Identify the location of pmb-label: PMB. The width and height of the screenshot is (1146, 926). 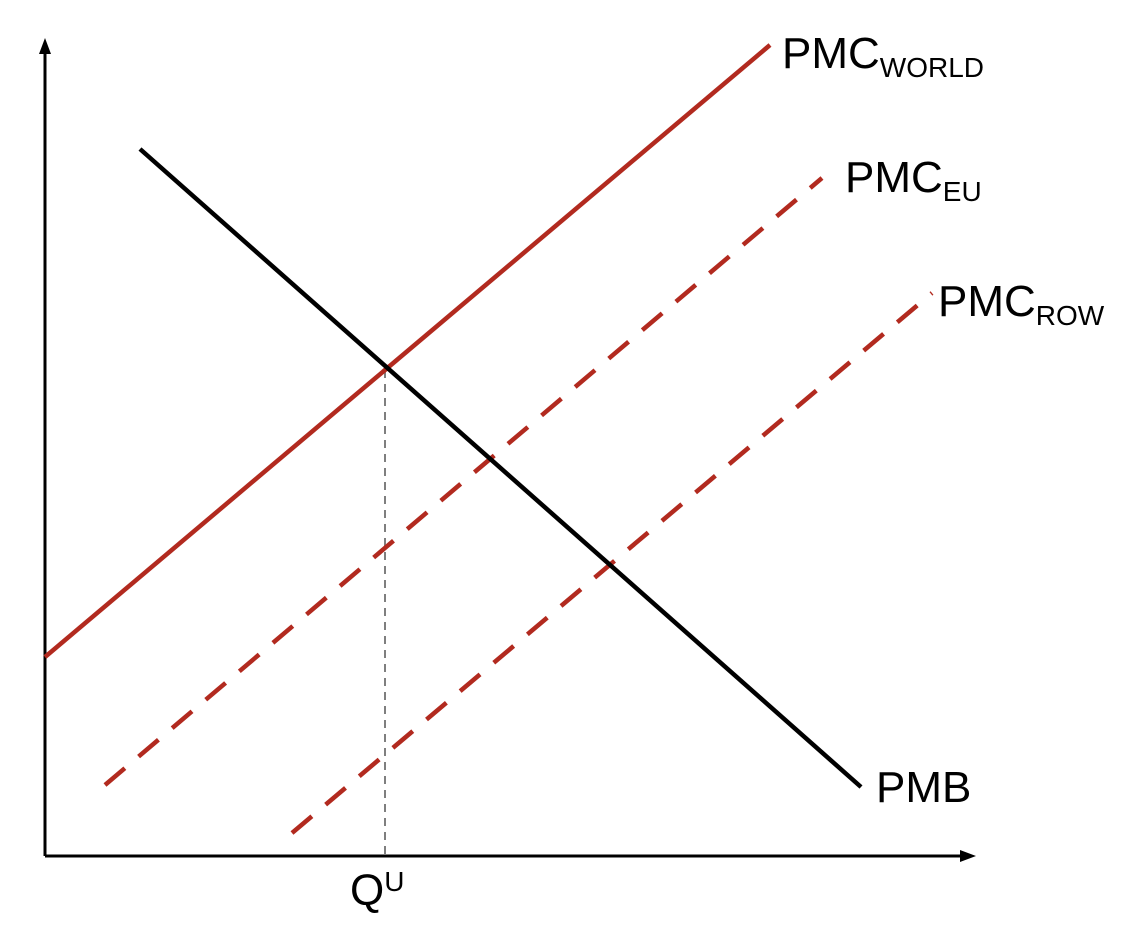
(923, 787).